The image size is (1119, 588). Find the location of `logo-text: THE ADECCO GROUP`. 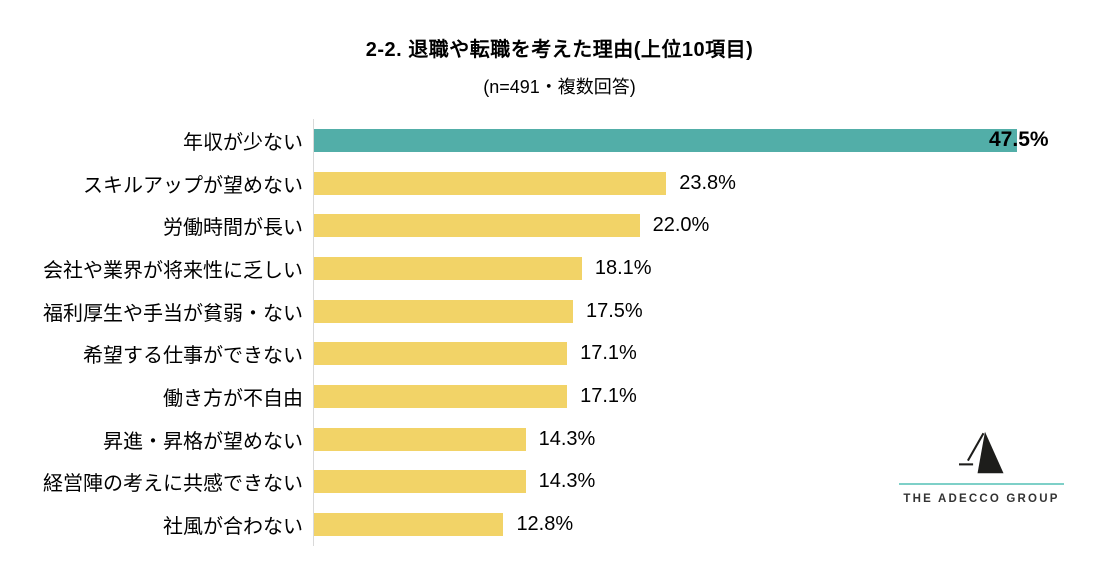

logo-text: THE ADECCO GROUP is located at coordinates (981, 499).